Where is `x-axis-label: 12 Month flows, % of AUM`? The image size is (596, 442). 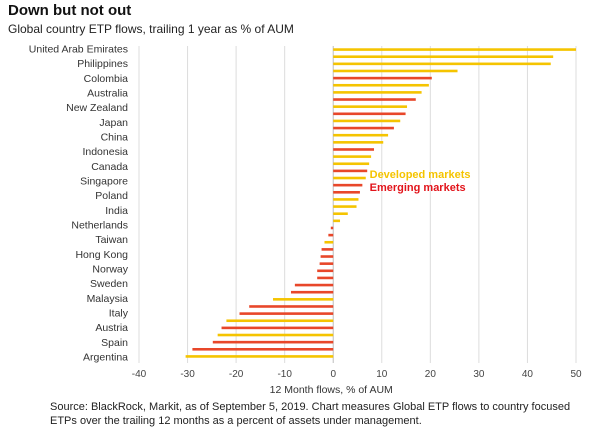
x-axis-label: 12 Month flows, % of AUM is located at coordinates (331, 390).